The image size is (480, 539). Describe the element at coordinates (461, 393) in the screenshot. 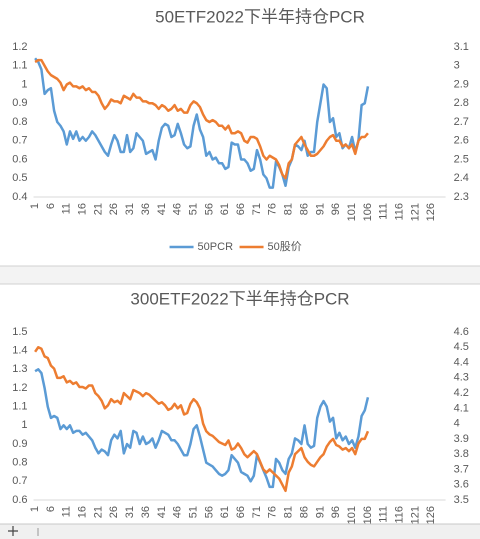

I see `y2-tick-label: 4.2` at that location.